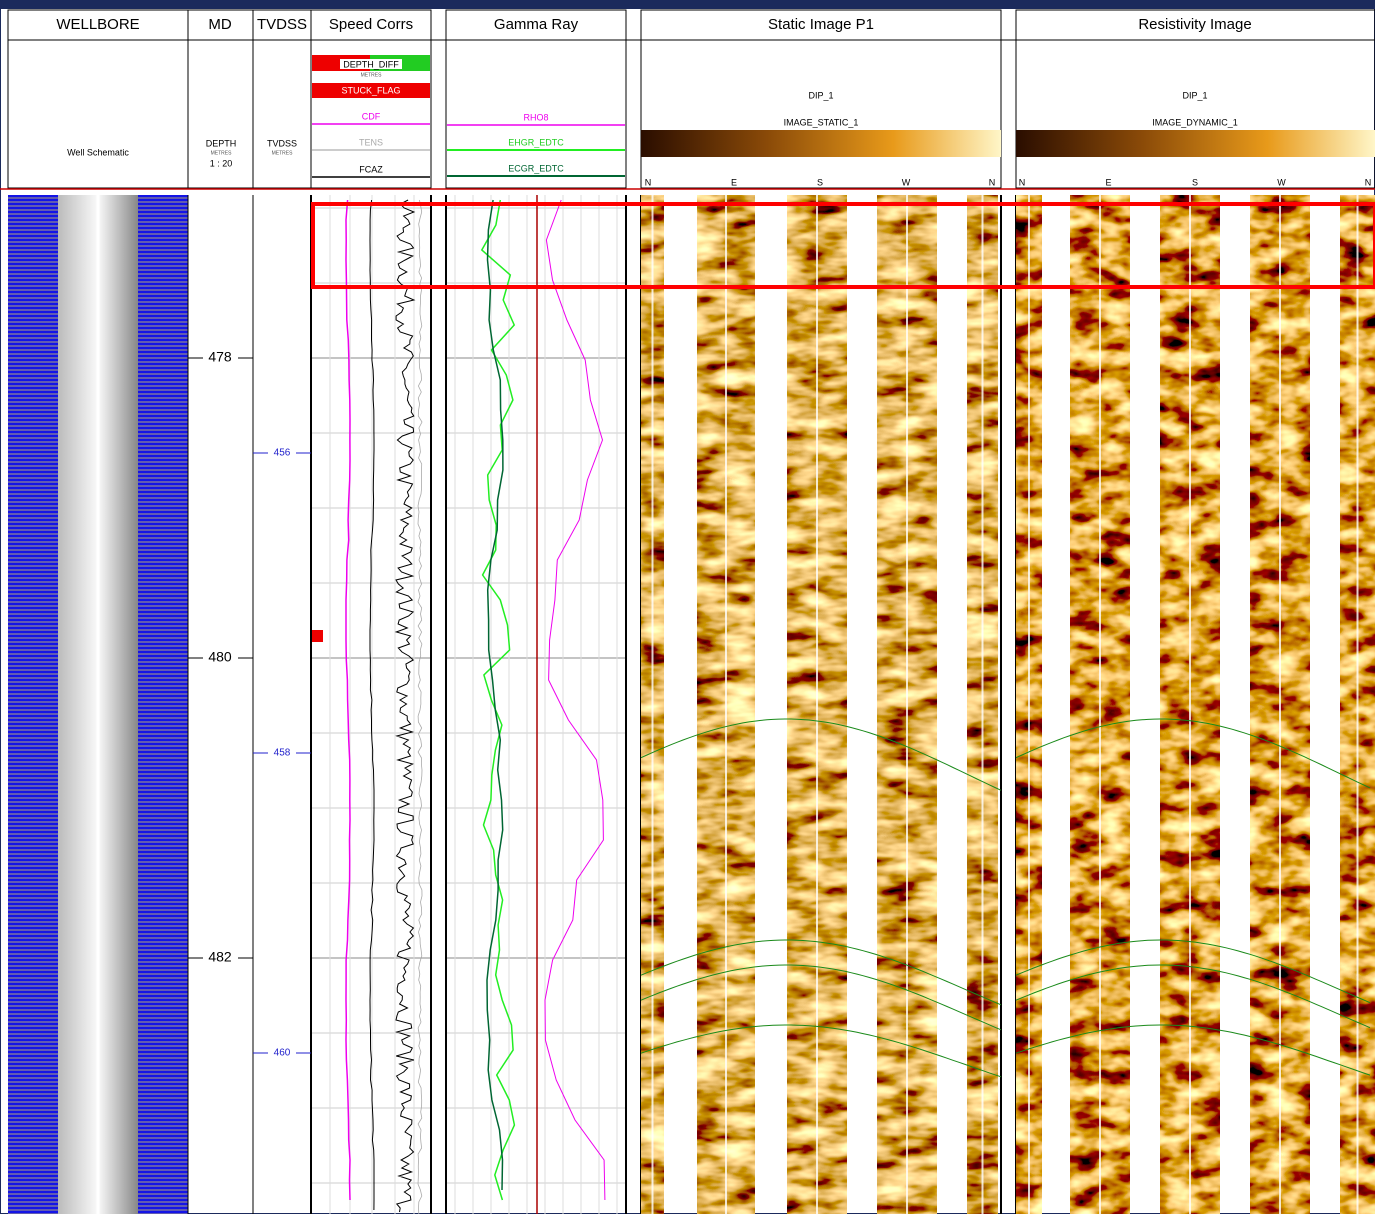  What do you see at coordinates (221, 163) in the screenshot?
I see `header-scale: 1 : 20` at bounding box center [221, 163].